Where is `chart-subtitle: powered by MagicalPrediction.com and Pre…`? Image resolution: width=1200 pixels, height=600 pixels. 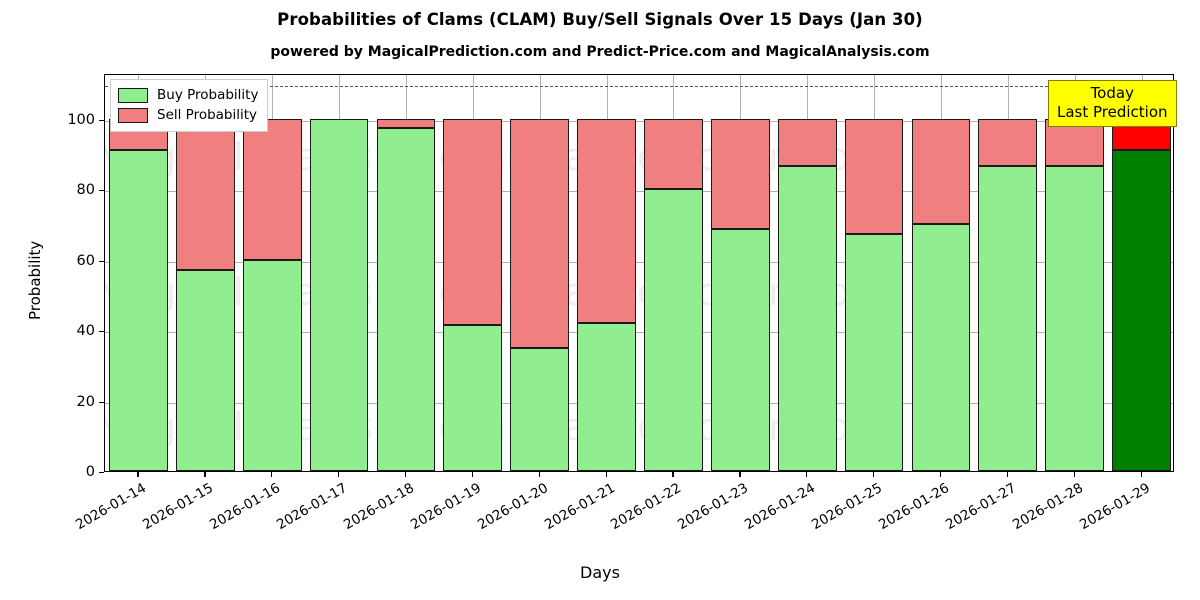 chart-subtitle: powered by MagicalPrediction.com and Pre… is located at coordinates (600, 52).